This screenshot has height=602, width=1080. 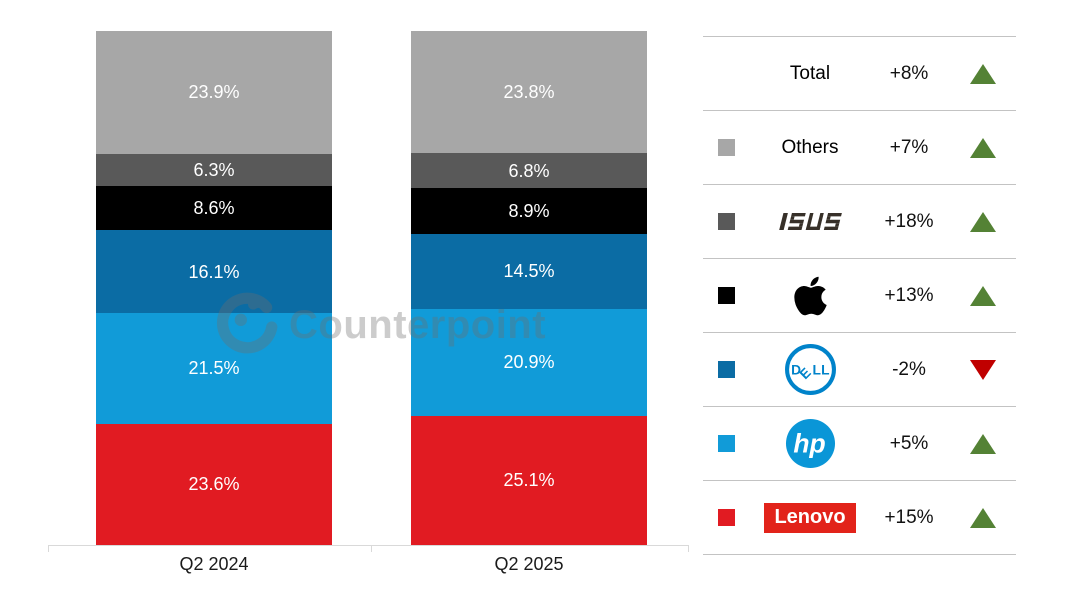 What do you see at coordinates (804, 373) in the screenshot?
I see `svg-text: E` at bounding box center [804, 373].